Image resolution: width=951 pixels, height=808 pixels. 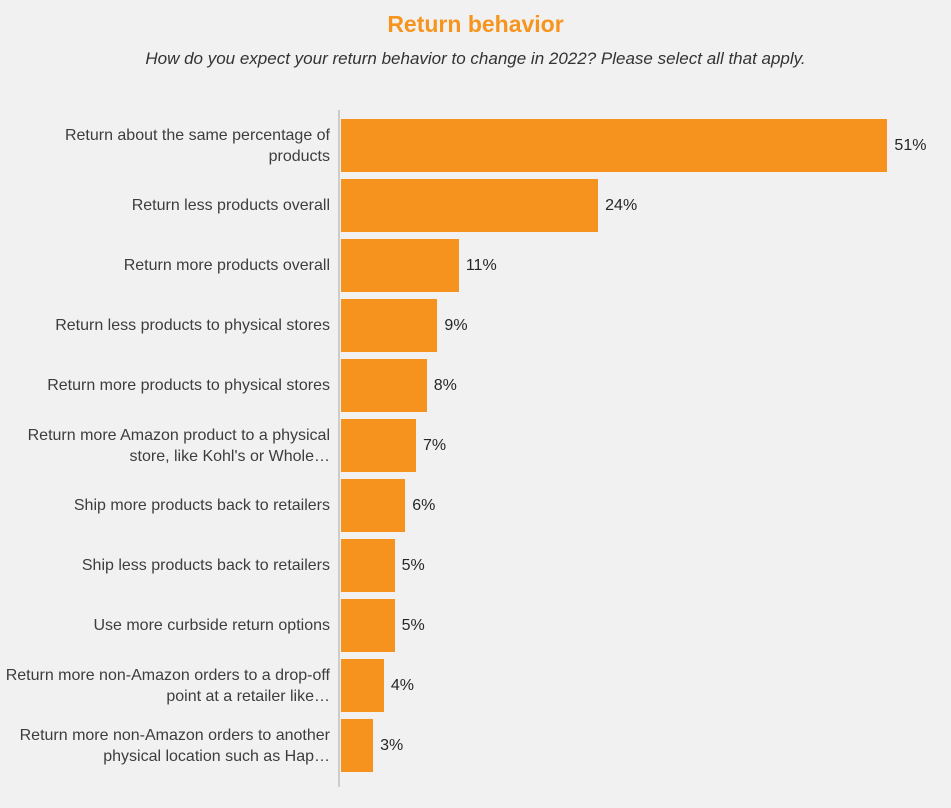 What do you see at coordinates (641, 505) in the screenshot?
I see `bar-track: 6%` at bounding box center [641, 505].